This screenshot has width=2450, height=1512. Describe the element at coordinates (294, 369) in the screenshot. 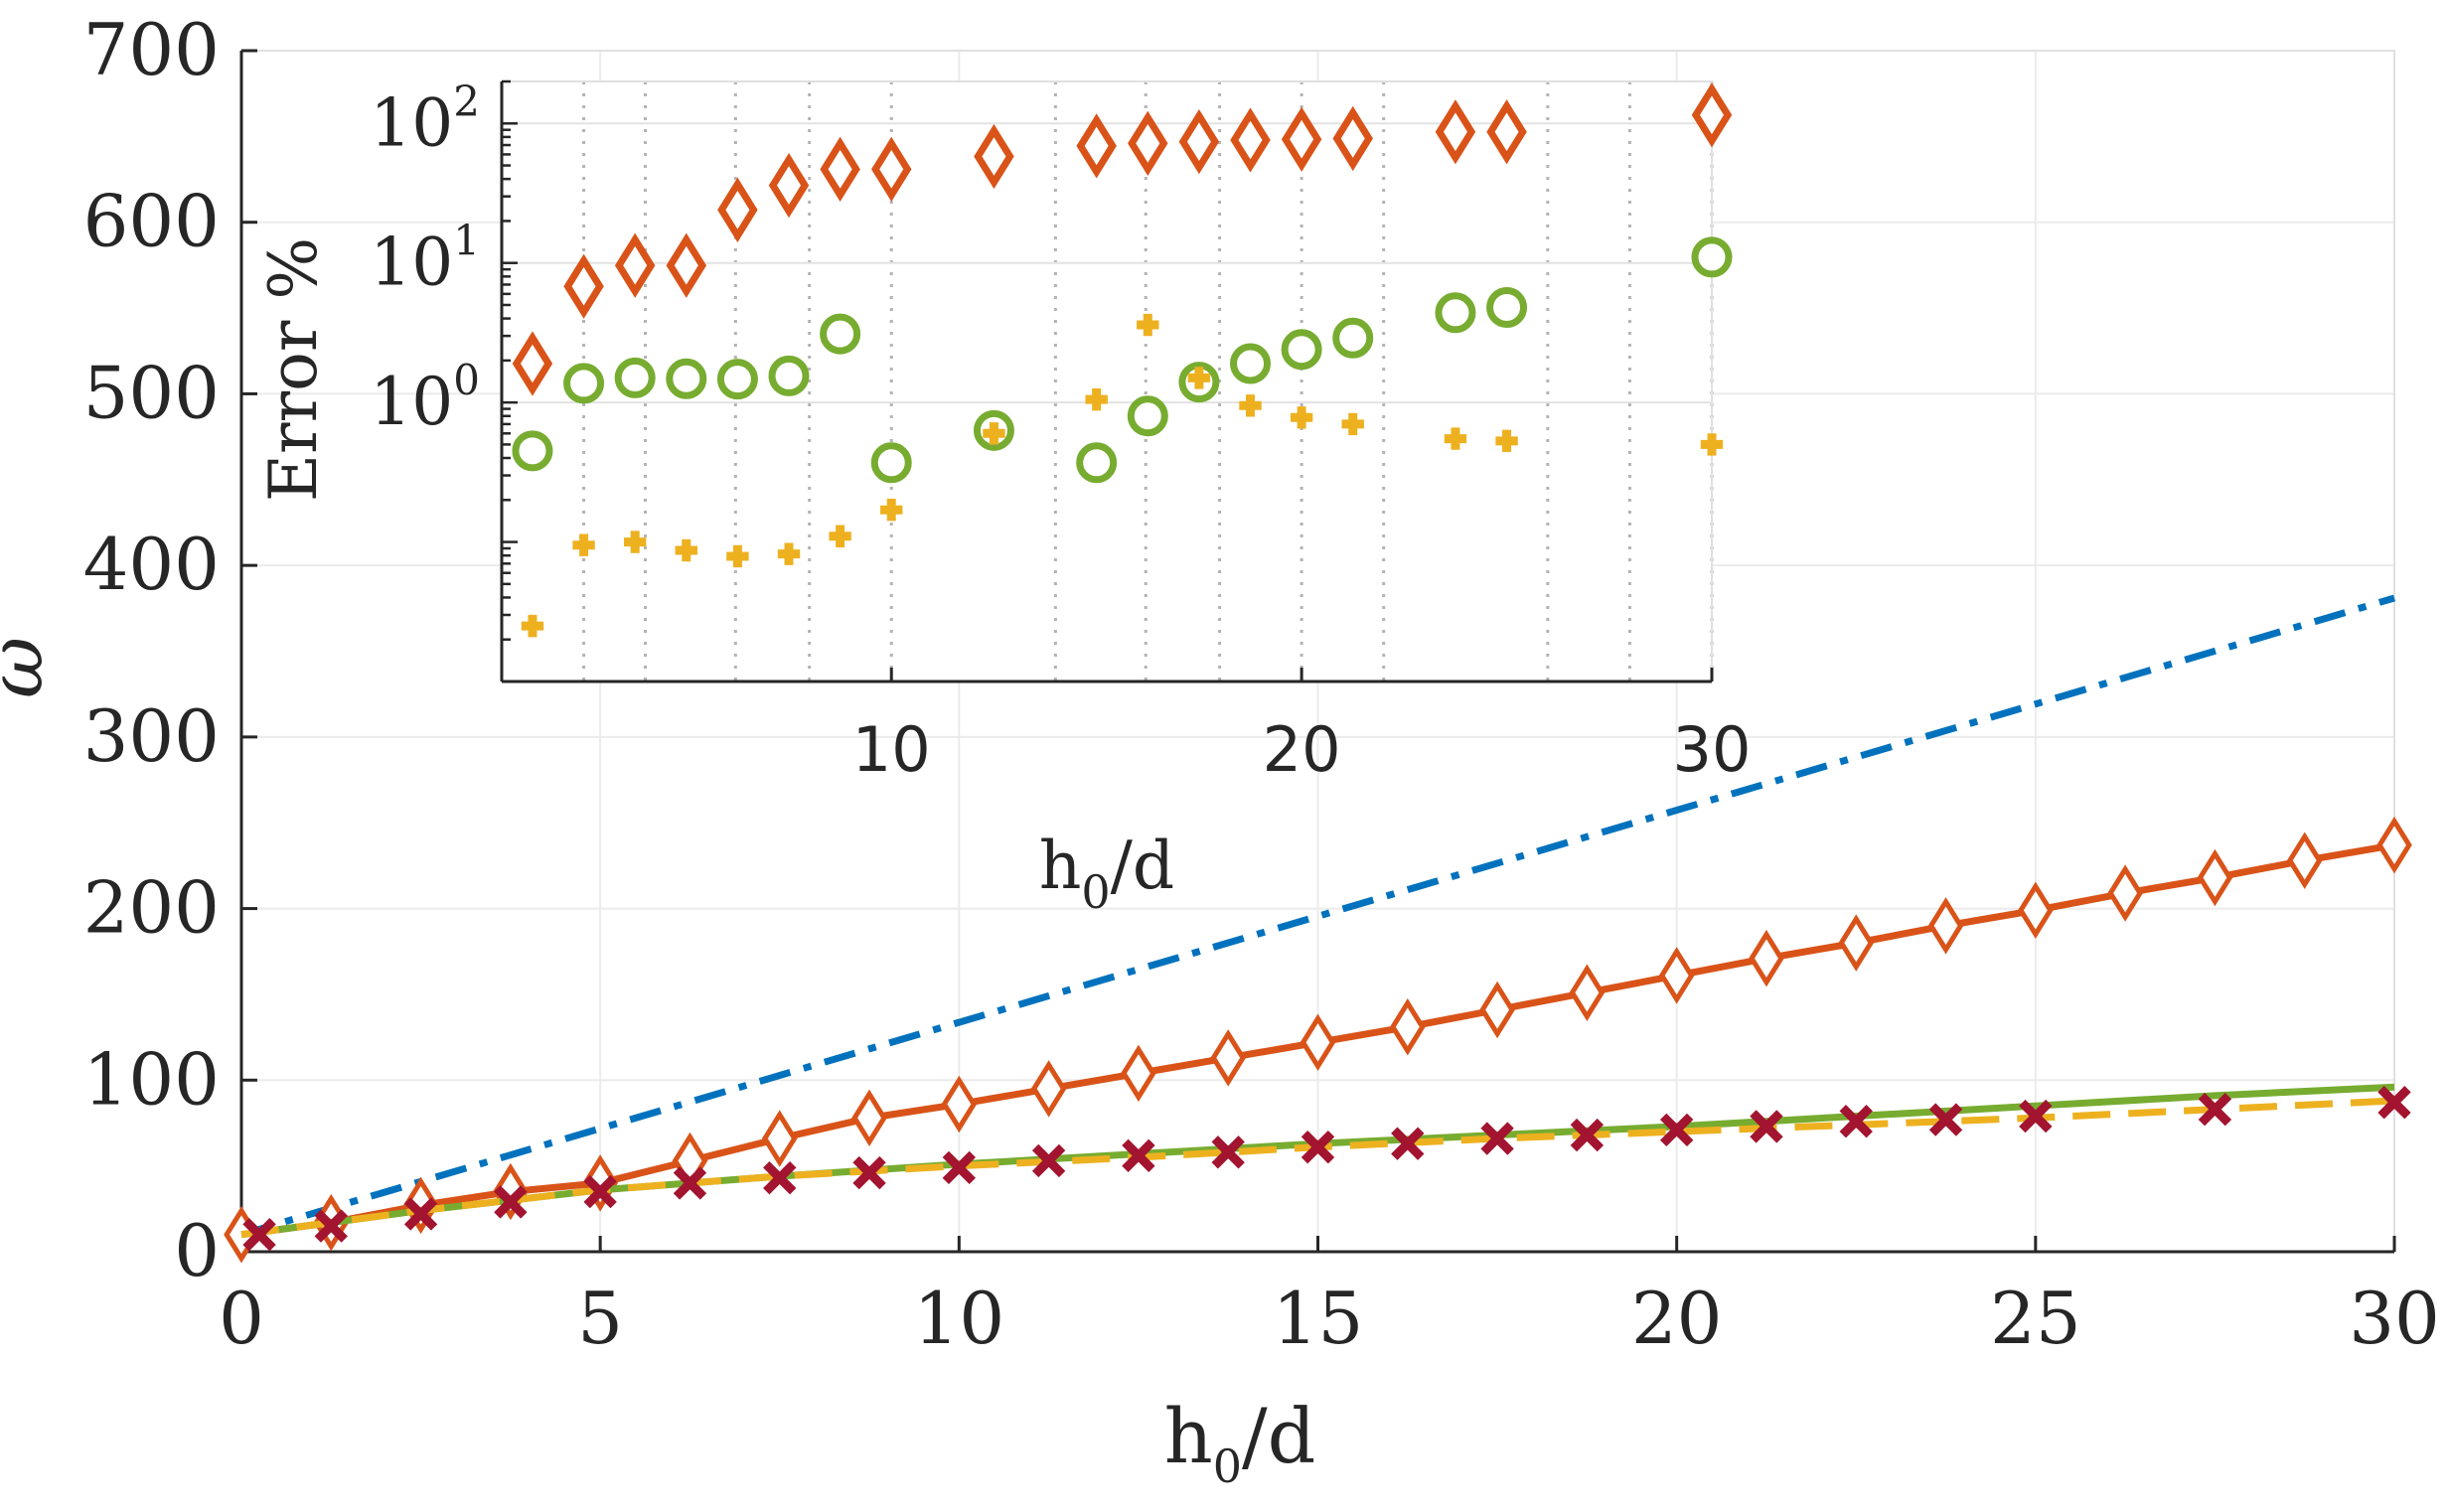

I see `inset-y-axis-label: Error %` at that location.